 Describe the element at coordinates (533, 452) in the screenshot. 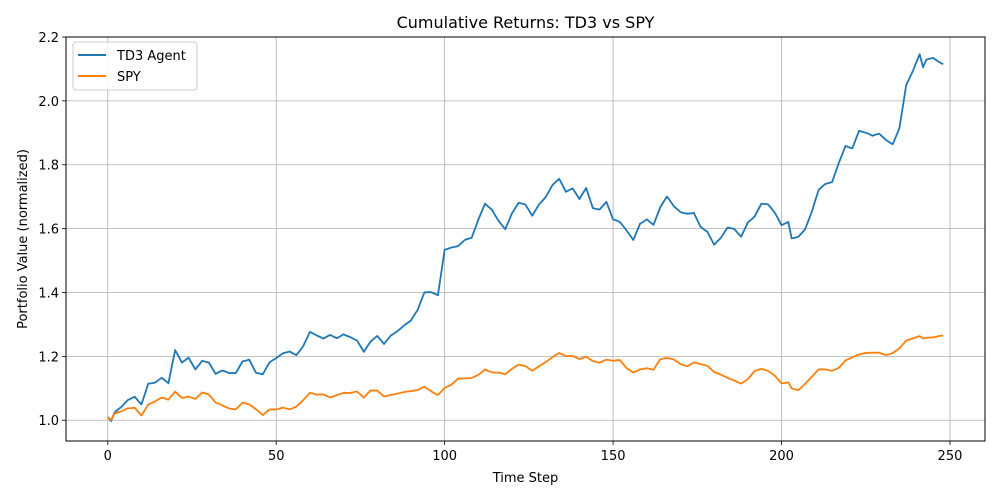

I see `x-axis-ticks: 0 50 100 150 200 250` at that location.